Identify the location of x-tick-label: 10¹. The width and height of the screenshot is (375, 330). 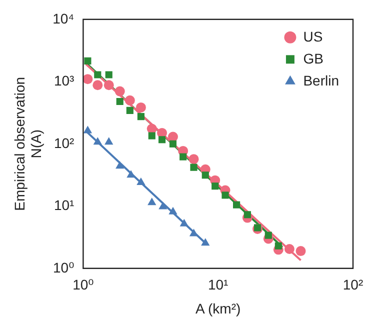
(218, 284).